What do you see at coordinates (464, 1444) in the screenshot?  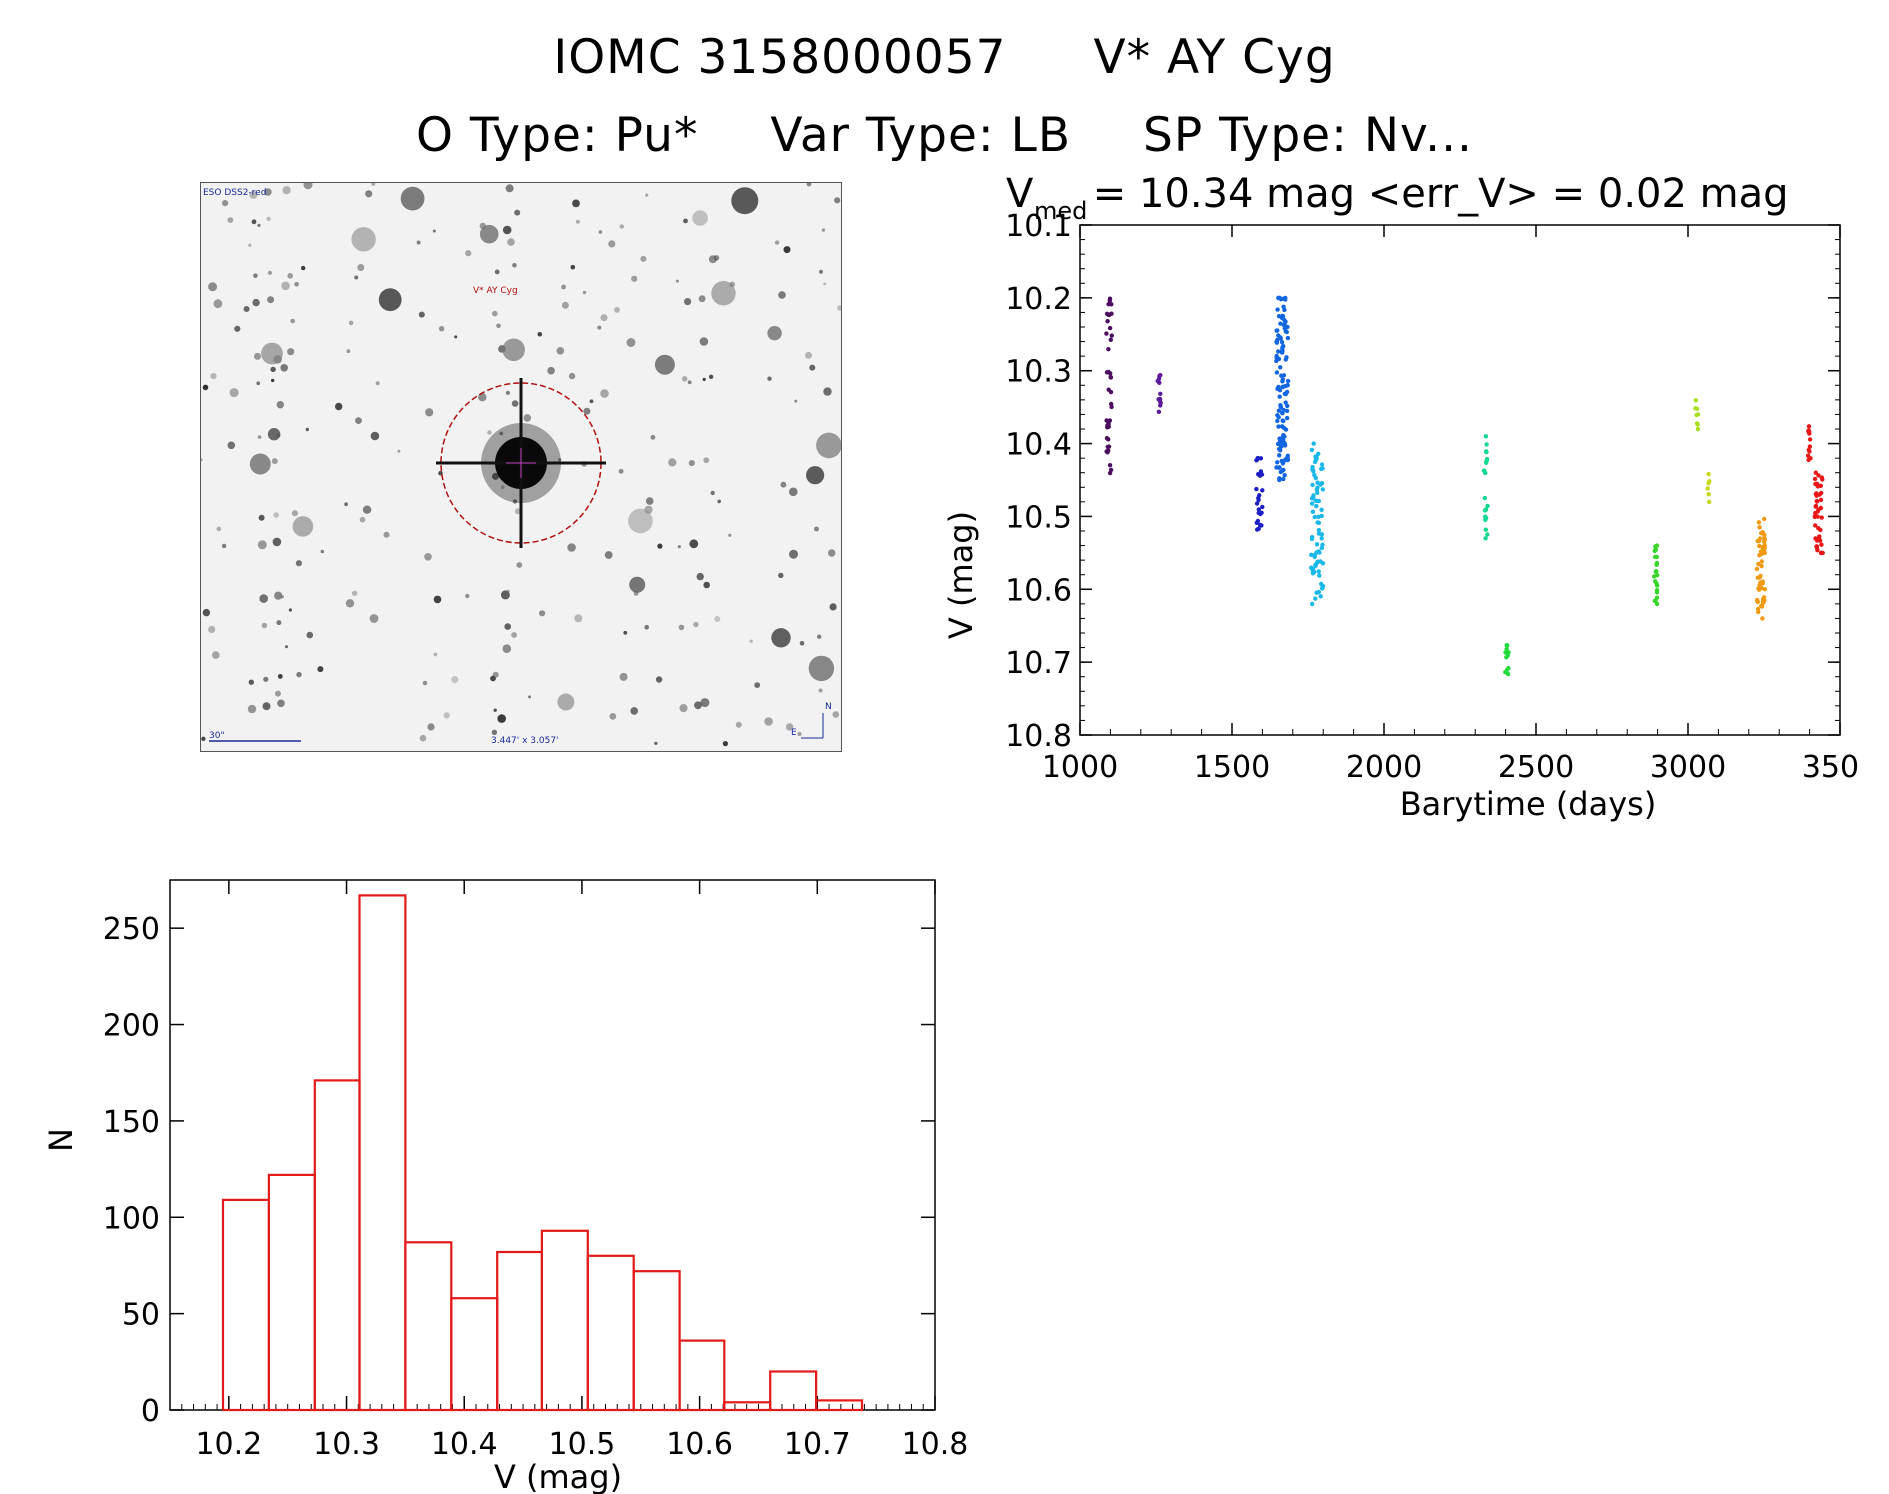 I see `hist-xtick-label: 10.4` at bounding box center [464, 1444].